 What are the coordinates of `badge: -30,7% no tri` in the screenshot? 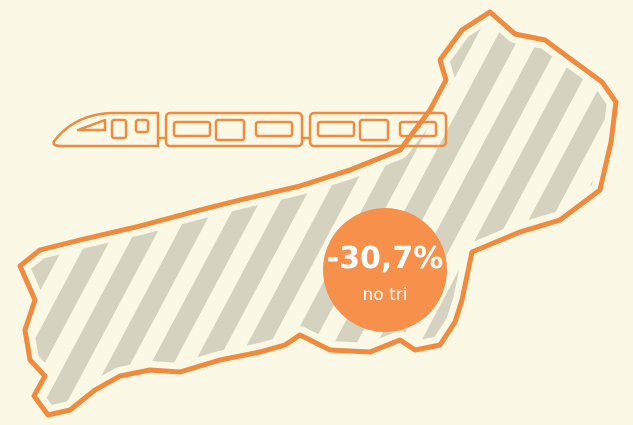 It's located at (385, 270).